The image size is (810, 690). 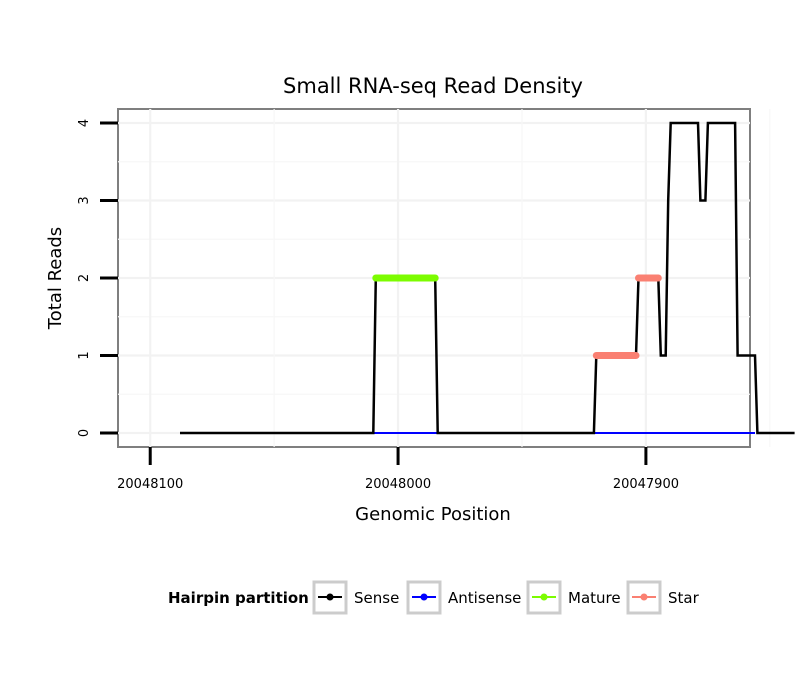 I want to click on x-tick-label-0: 20048100, so click(x=150, y=484).